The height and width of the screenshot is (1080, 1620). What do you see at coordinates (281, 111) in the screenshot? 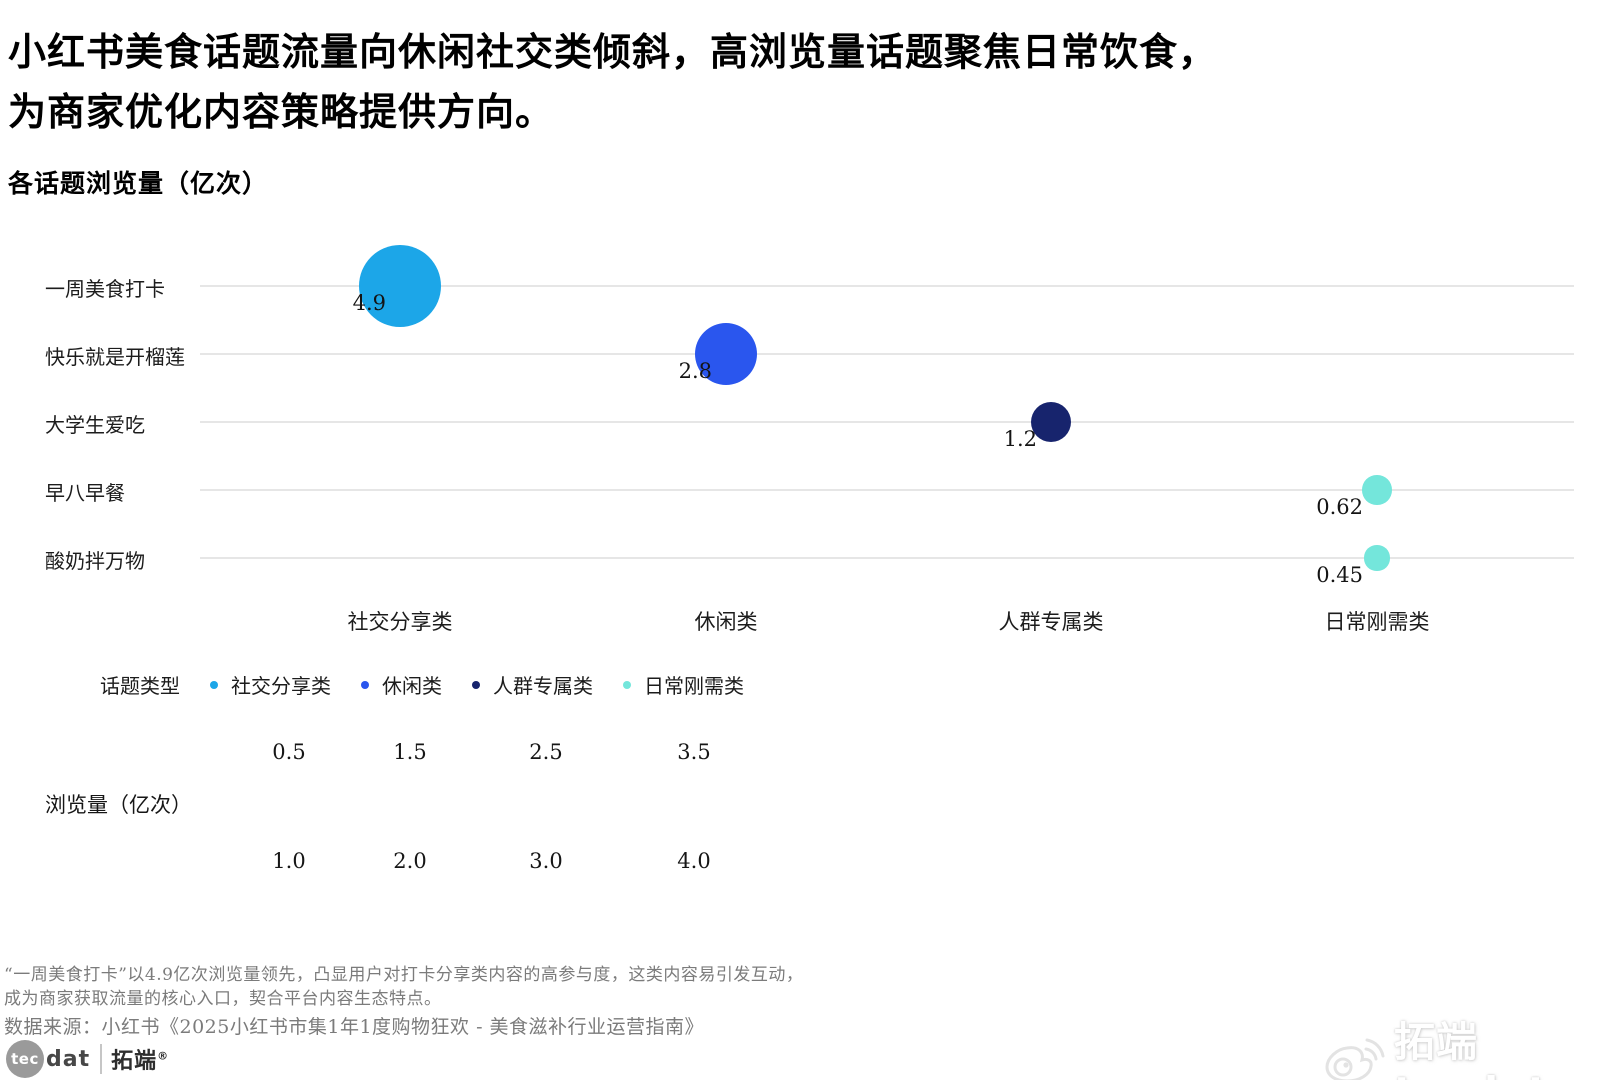
I see `page-title-line2: 为商家优化内容策略提供方向。` at bounding box center [281, 111].